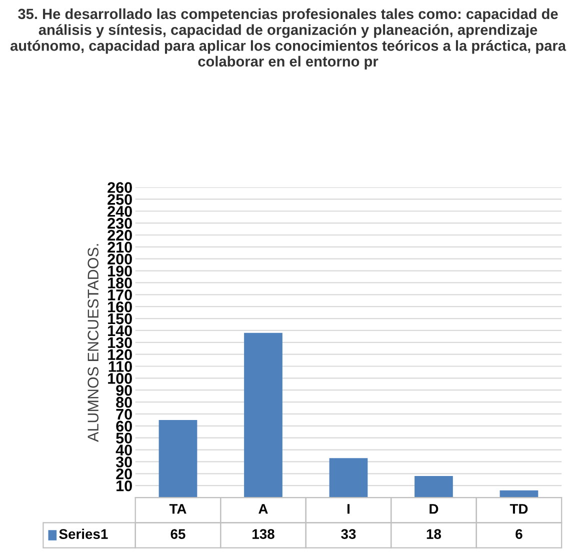 The image size is (576, 559). I want to click on y-tick-label: 230, so click(120, 223).